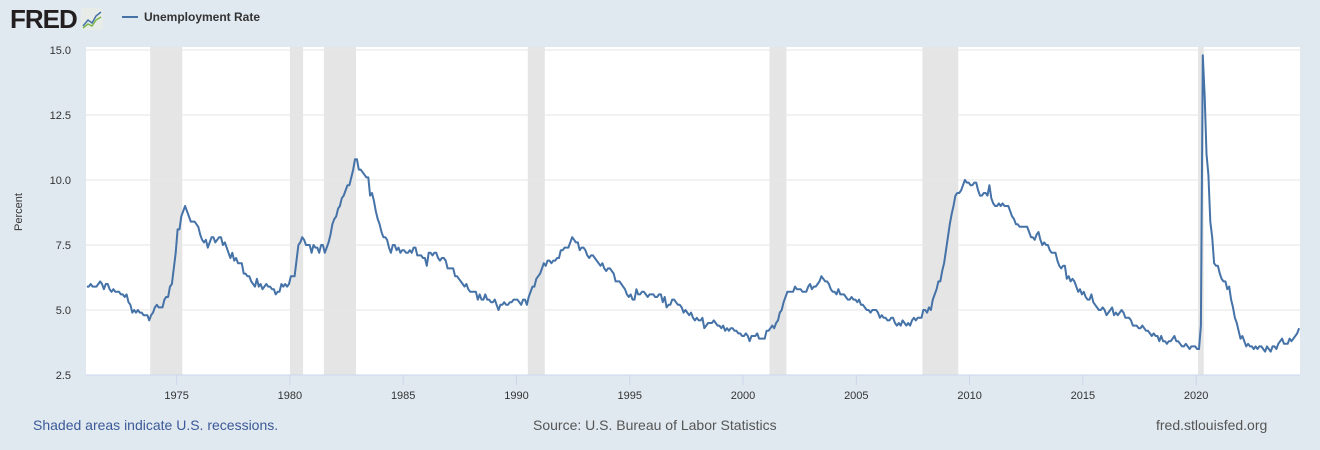  What do you see at coordinates (516, 396) in the screenshot?
I see `x-tick-label: 1990` at bounding box center [516, 396].